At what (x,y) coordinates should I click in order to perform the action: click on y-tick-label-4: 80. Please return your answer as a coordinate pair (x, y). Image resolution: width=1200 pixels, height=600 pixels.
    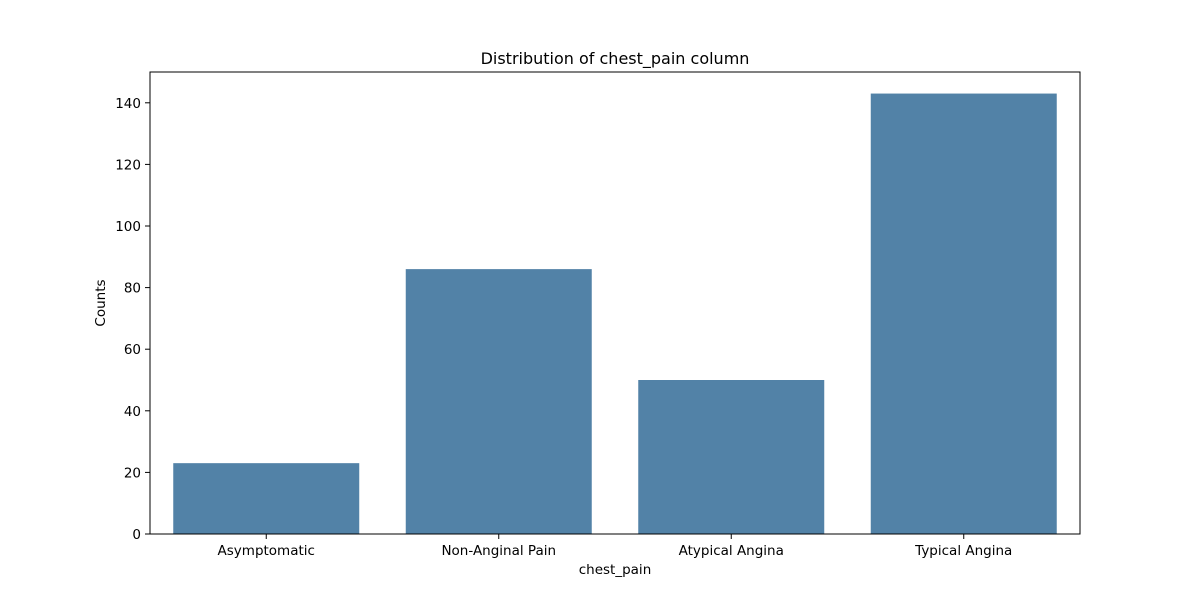
    Looking at the image, I should click on (132, 289).